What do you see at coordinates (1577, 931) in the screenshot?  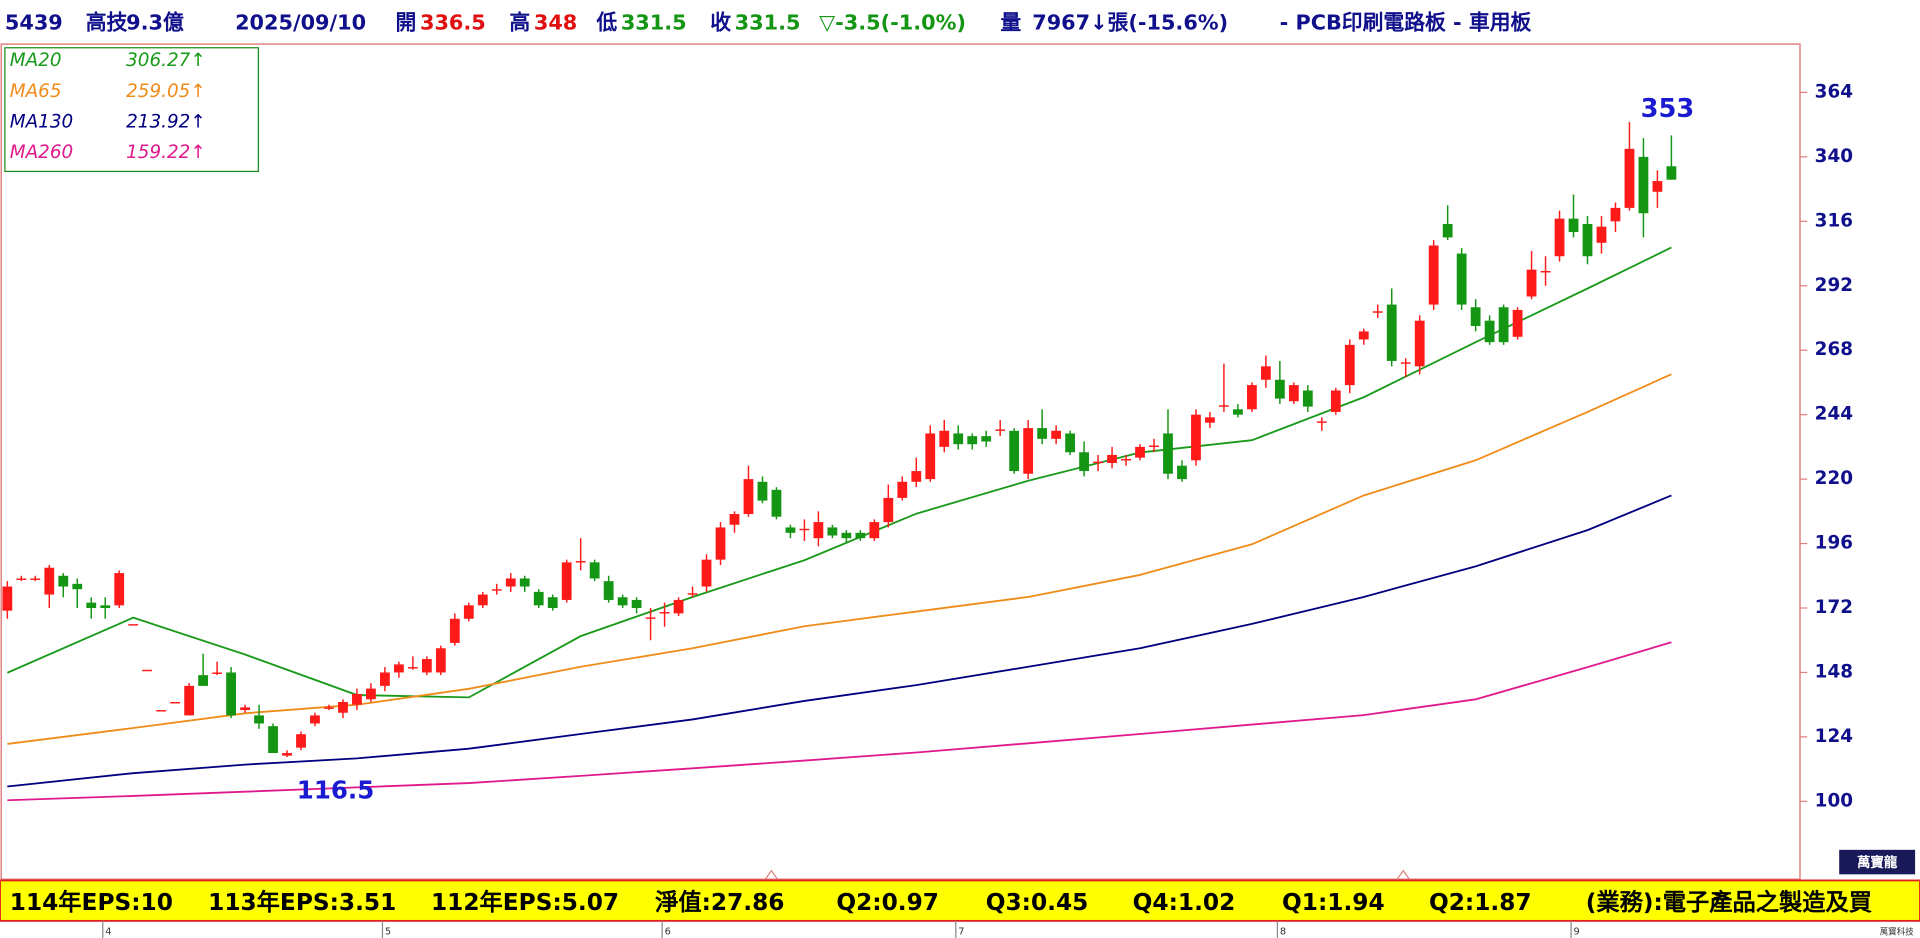 I see `x-tick-label: 9` at bounding box center [1577, 931].